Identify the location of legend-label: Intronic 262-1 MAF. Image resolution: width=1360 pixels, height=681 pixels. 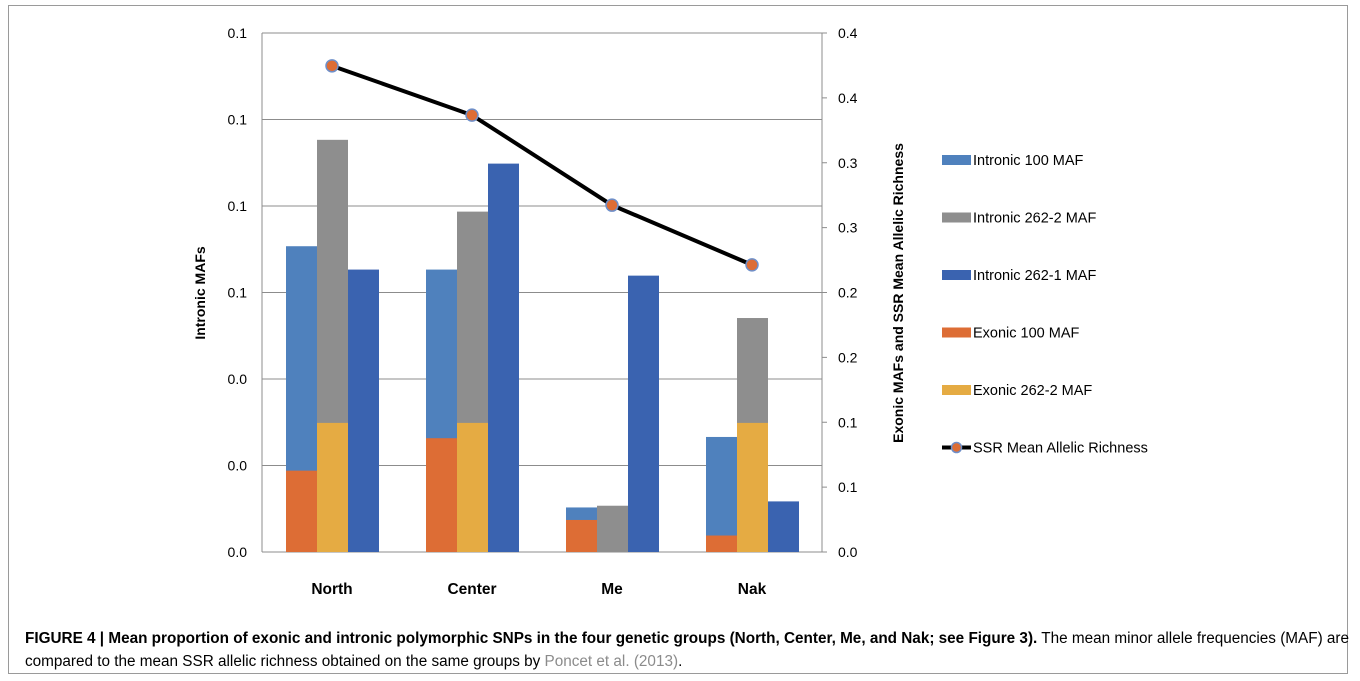
(1034, 276).